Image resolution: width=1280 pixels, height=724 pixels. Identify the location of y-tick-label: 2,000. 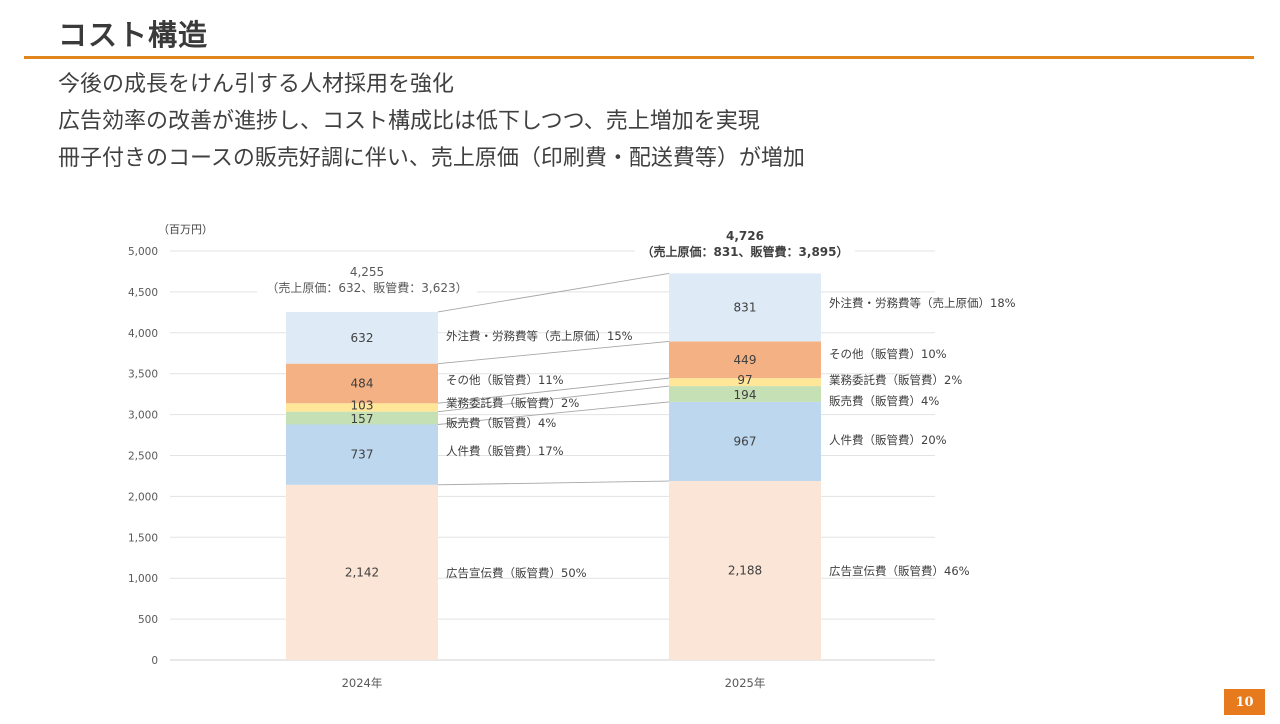
(143, 497).